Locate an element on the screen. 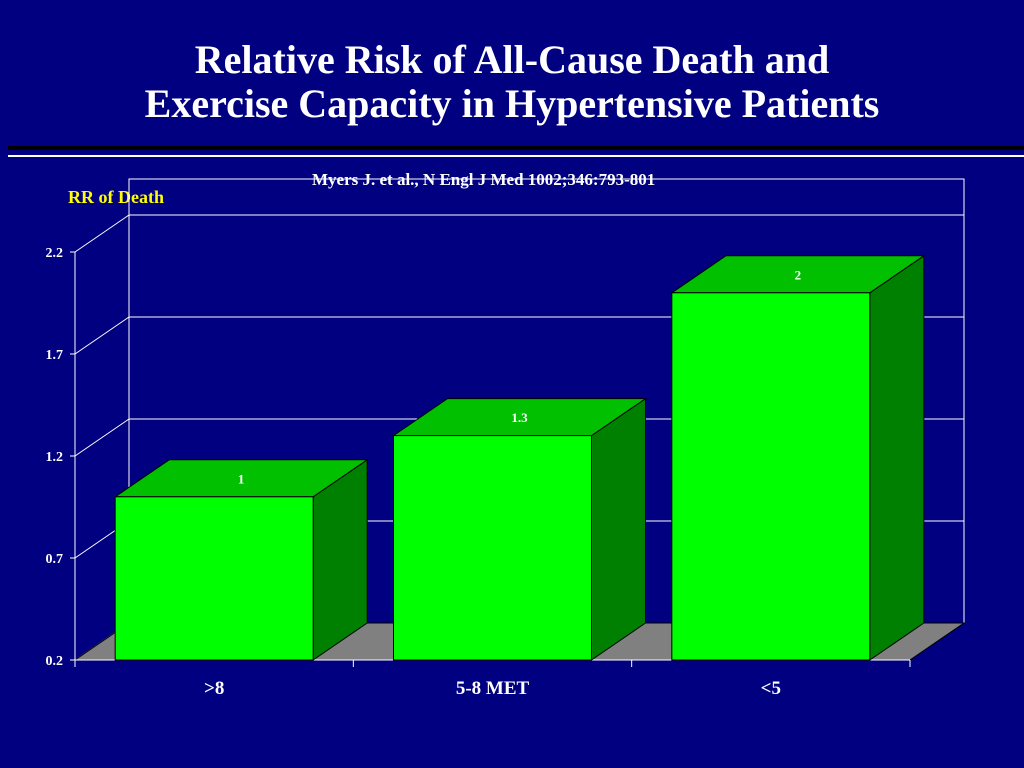 The width and height of the screenshot is (1024, 768). x-category-label: <5 is located at coordinates (771, 688).